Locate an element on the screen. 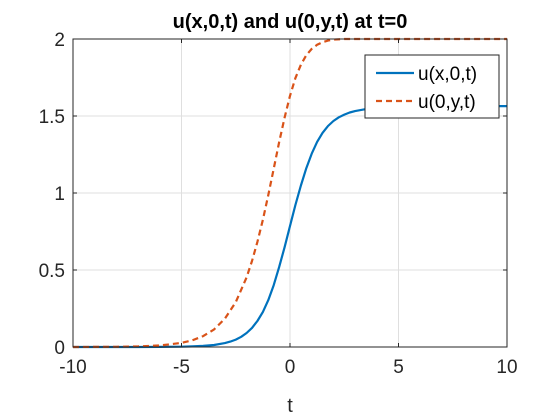 The image size is (560, 420). y-tick-label: 1.5 is located at coordinates (52, 117).